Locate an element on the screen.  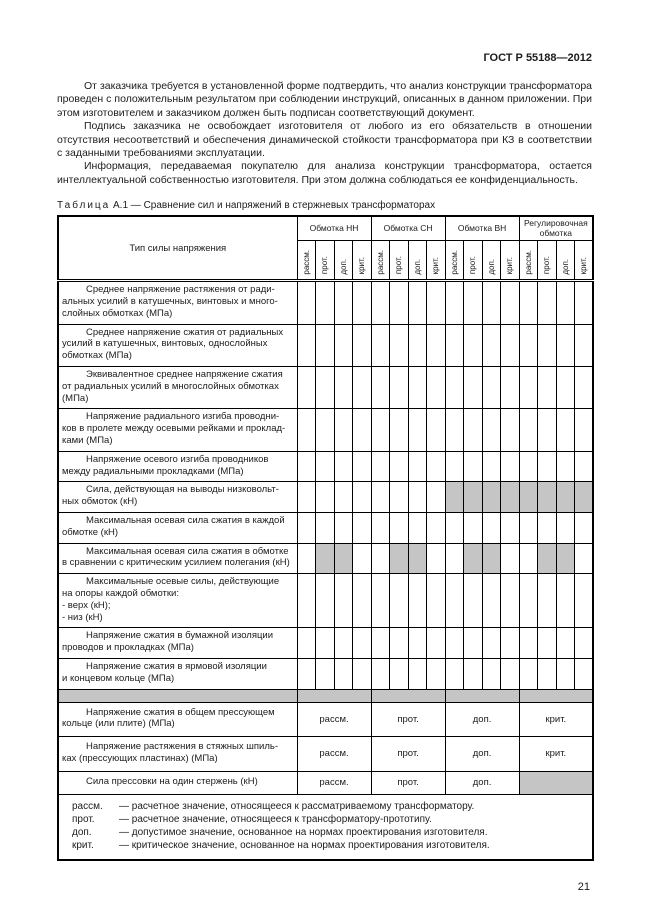
row-label-line: Напряжение осевого изгиба проводников is located at coordinates (177, 459).